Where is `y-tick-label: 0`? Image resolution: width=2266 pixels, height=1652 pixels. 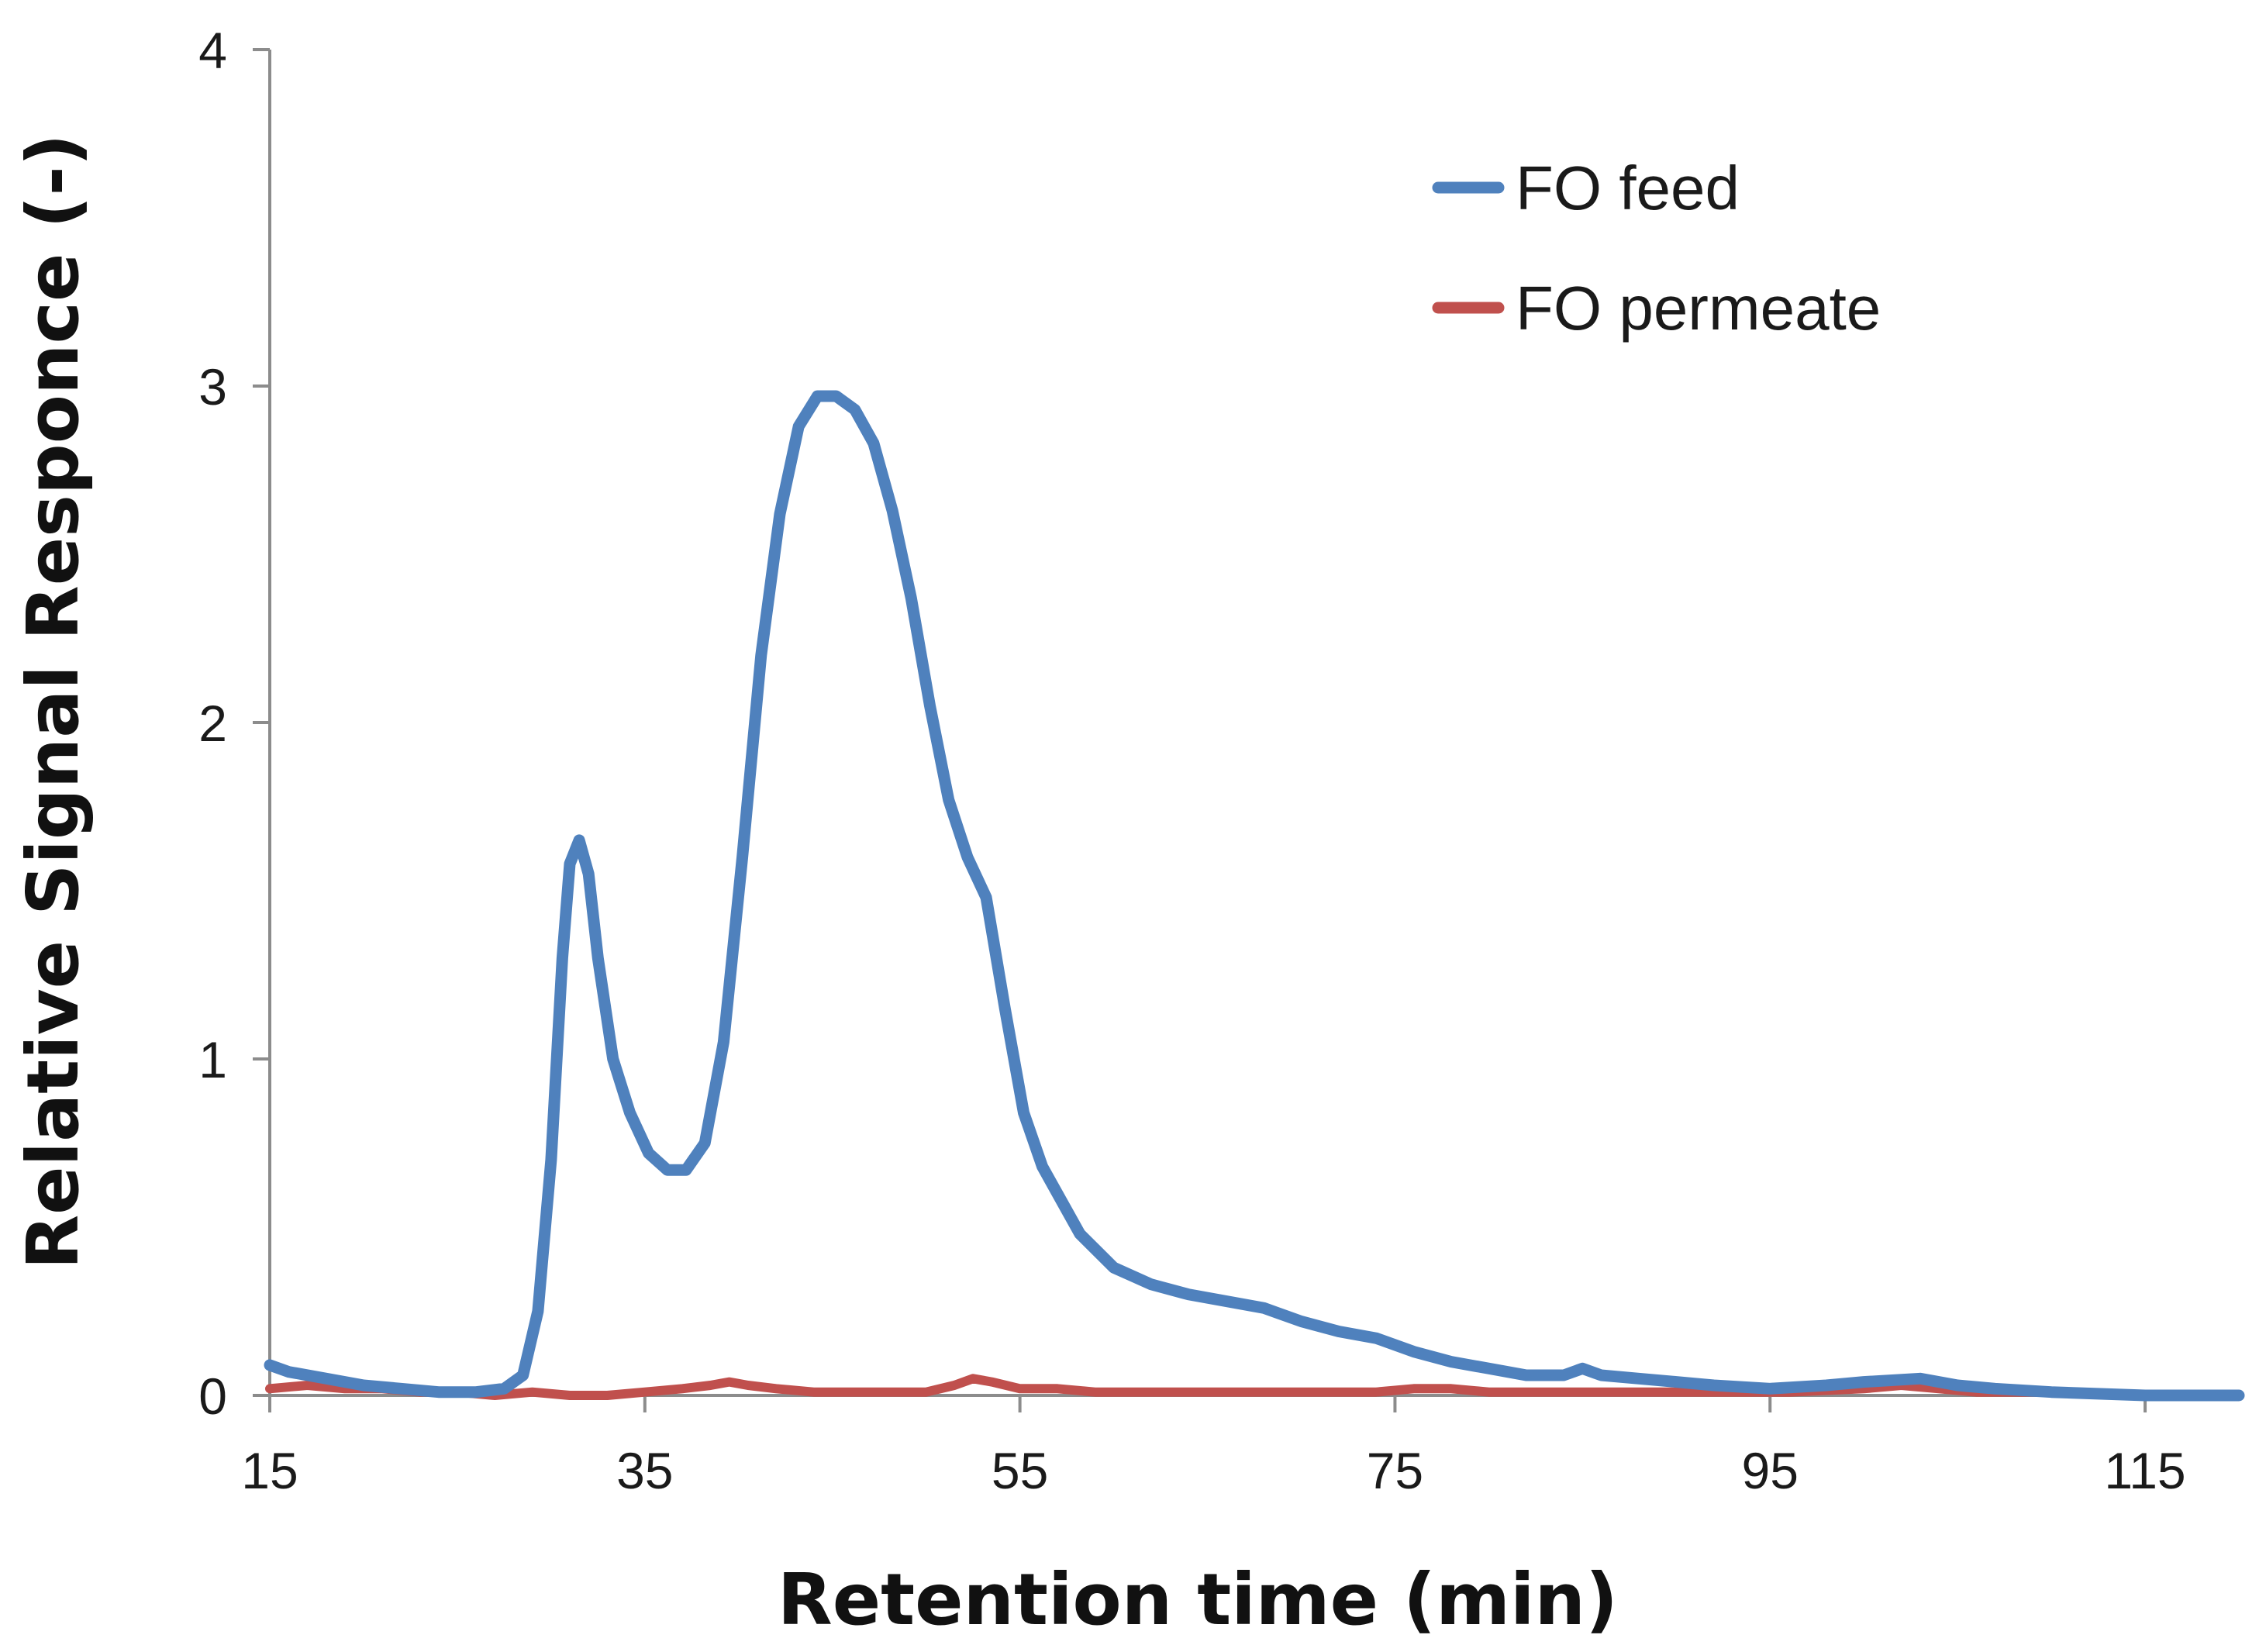
y-tick-label: 0 is located at coordinates (212, 1396).